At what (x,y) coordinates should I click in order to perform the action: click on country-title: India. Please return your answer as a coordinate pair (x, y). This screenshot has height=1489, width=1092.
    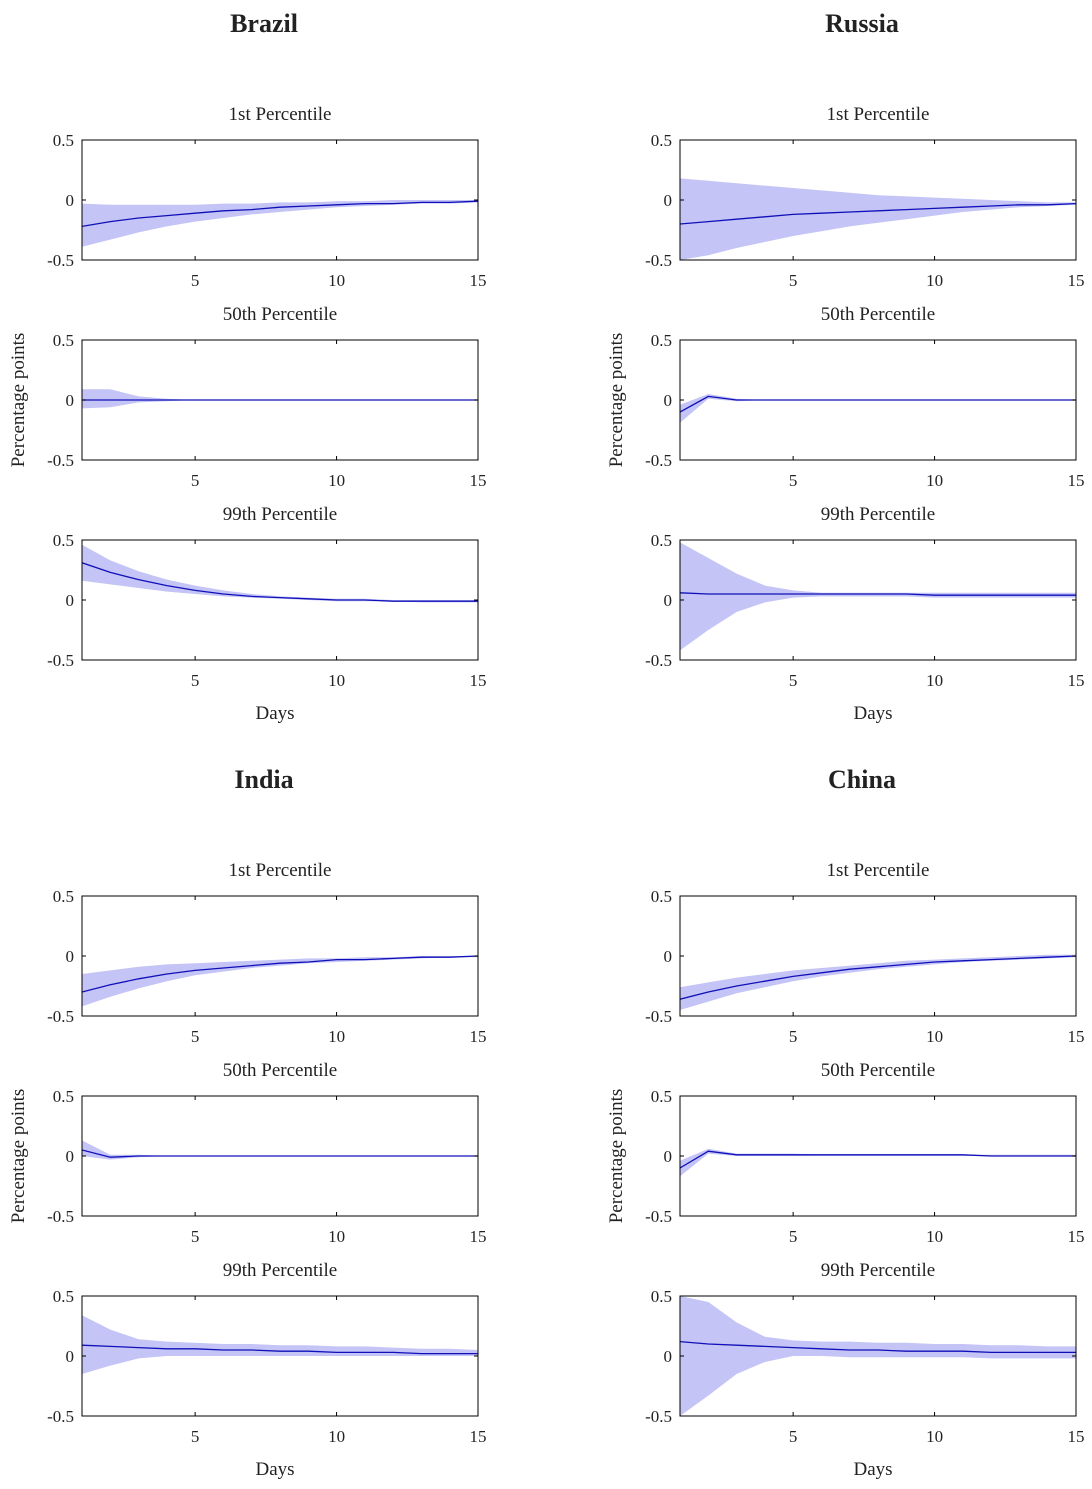
    Looking at the image, I should click on (263, 779).